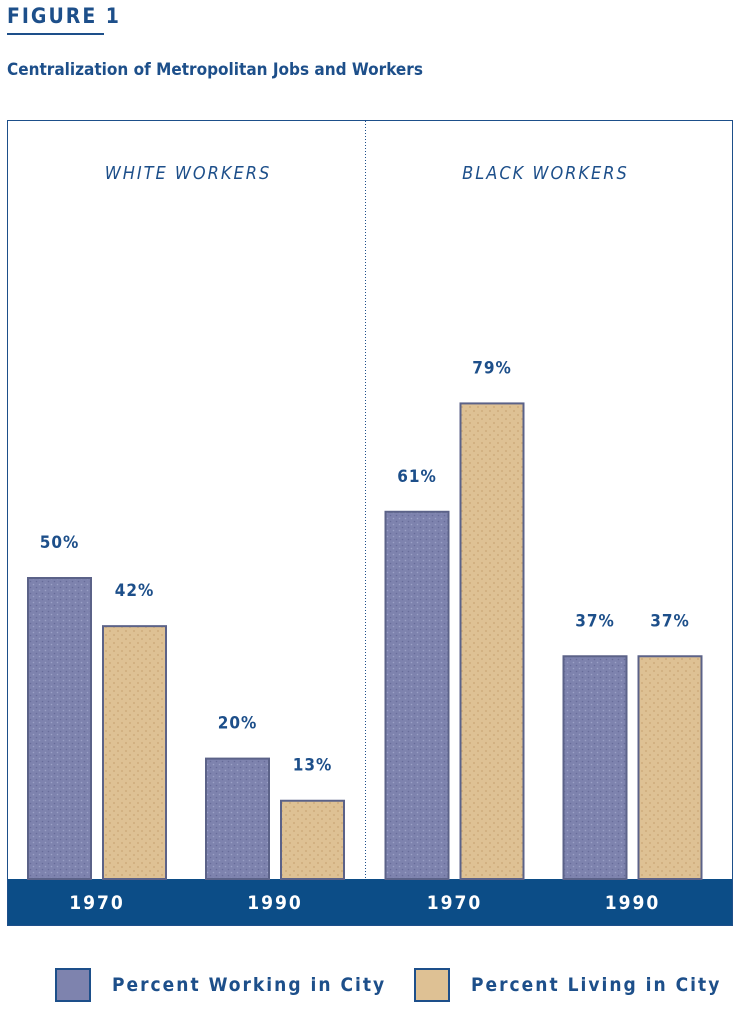 The image size is (743, 1024). Describe the element at coordinates (670, 621) in the screenshot. I see `data-label-living-1990-panel2: 37%` at that location.